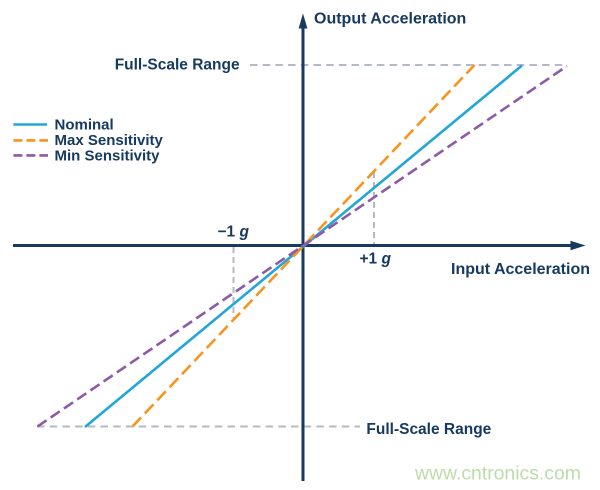  I want to click on svg-text: Max Sensitivity, so click(109, 140).